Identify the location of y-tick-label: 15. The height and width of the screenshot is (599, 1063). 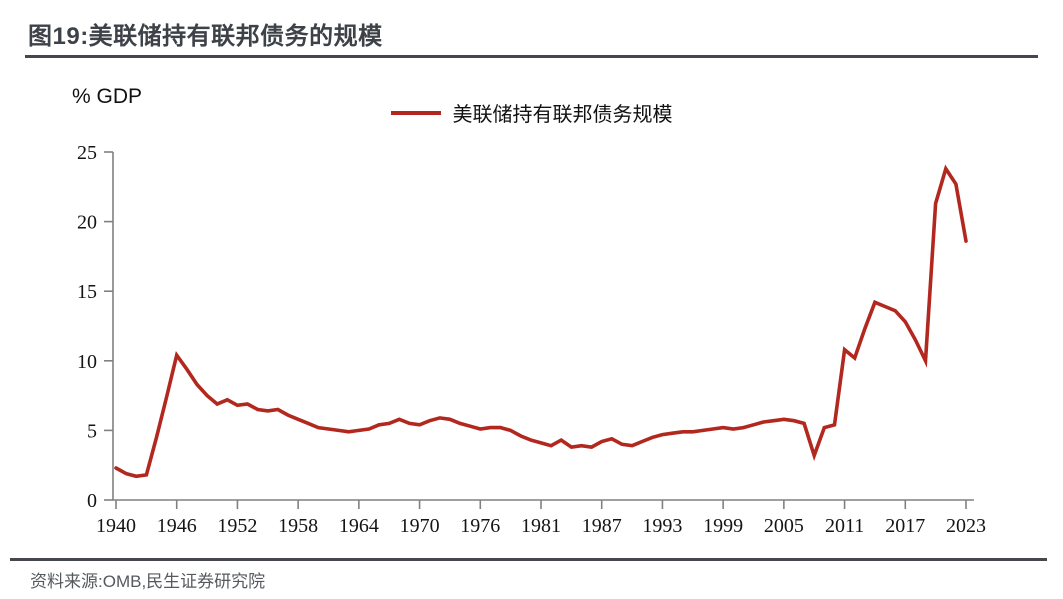
(87, 292).